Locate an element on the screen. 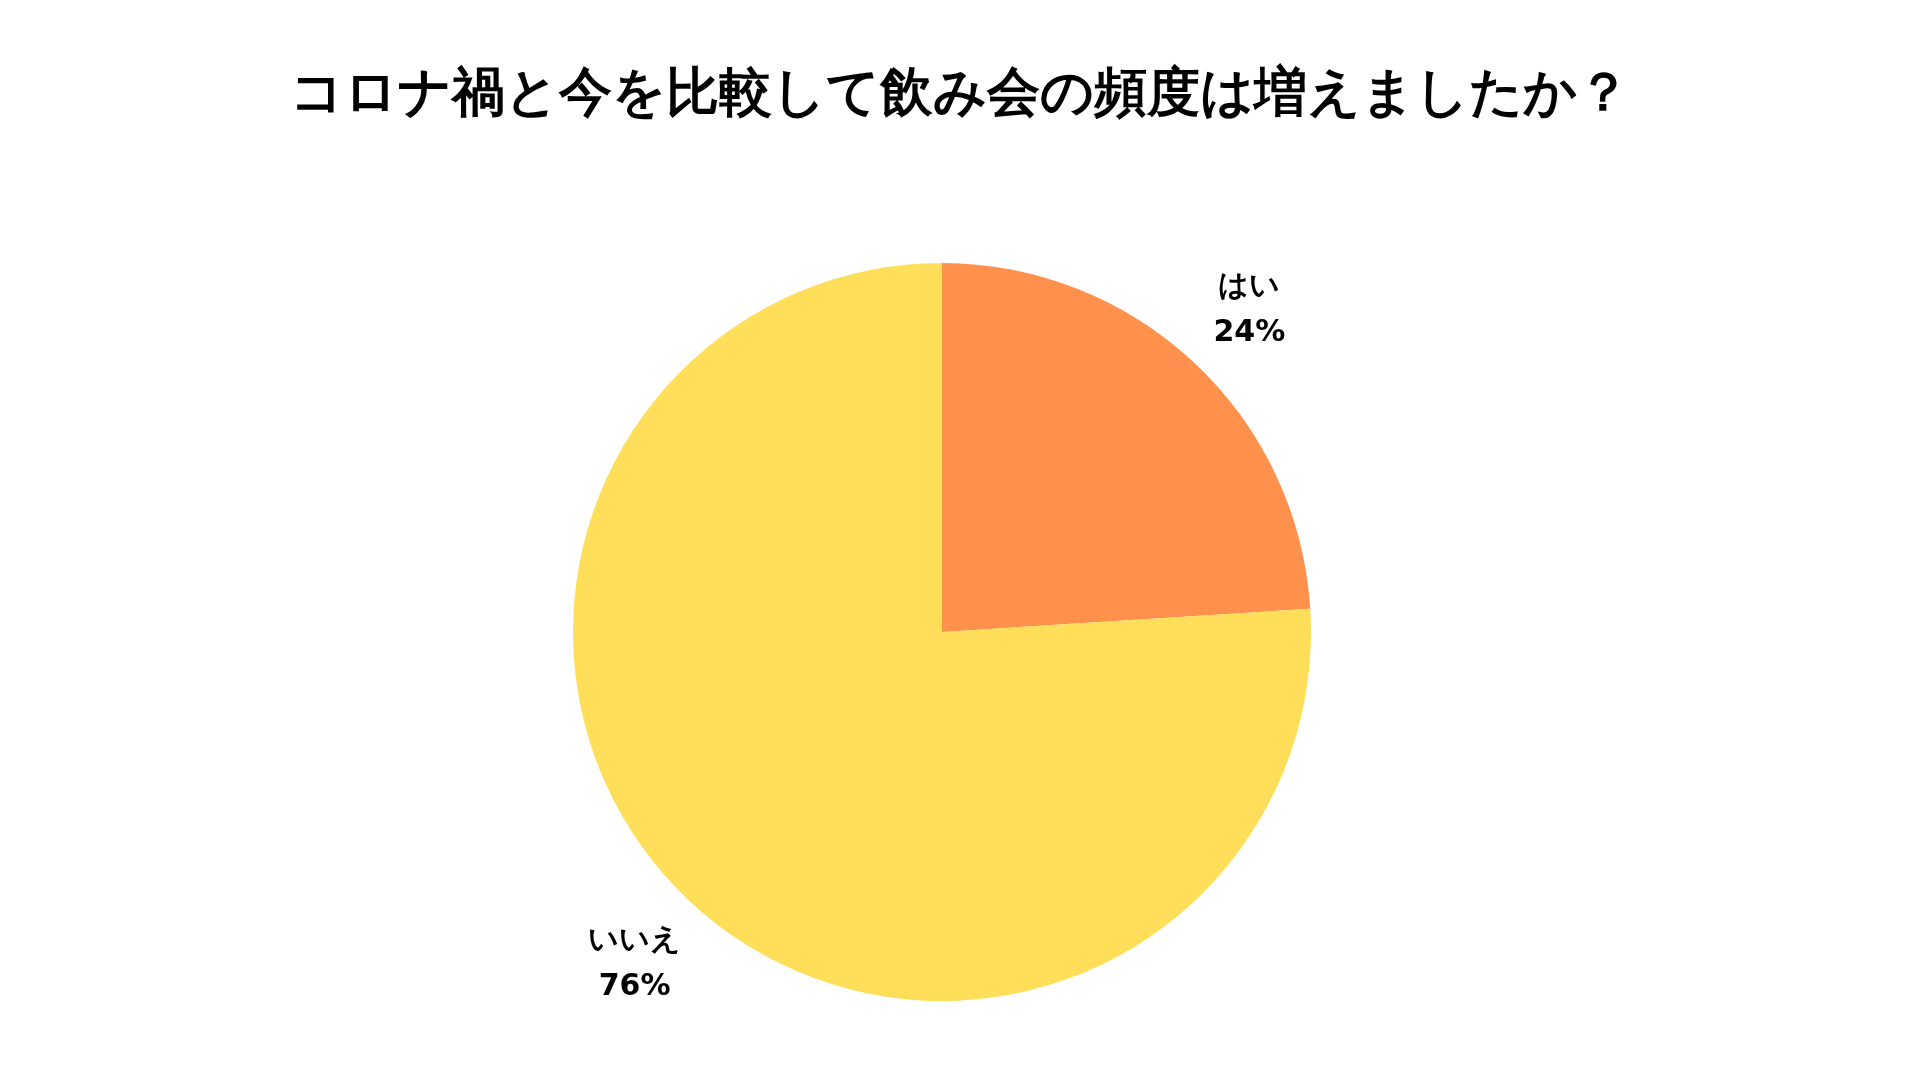 The image size is (1920, 1080). pie-slice is located at coordinates (1126, 447).